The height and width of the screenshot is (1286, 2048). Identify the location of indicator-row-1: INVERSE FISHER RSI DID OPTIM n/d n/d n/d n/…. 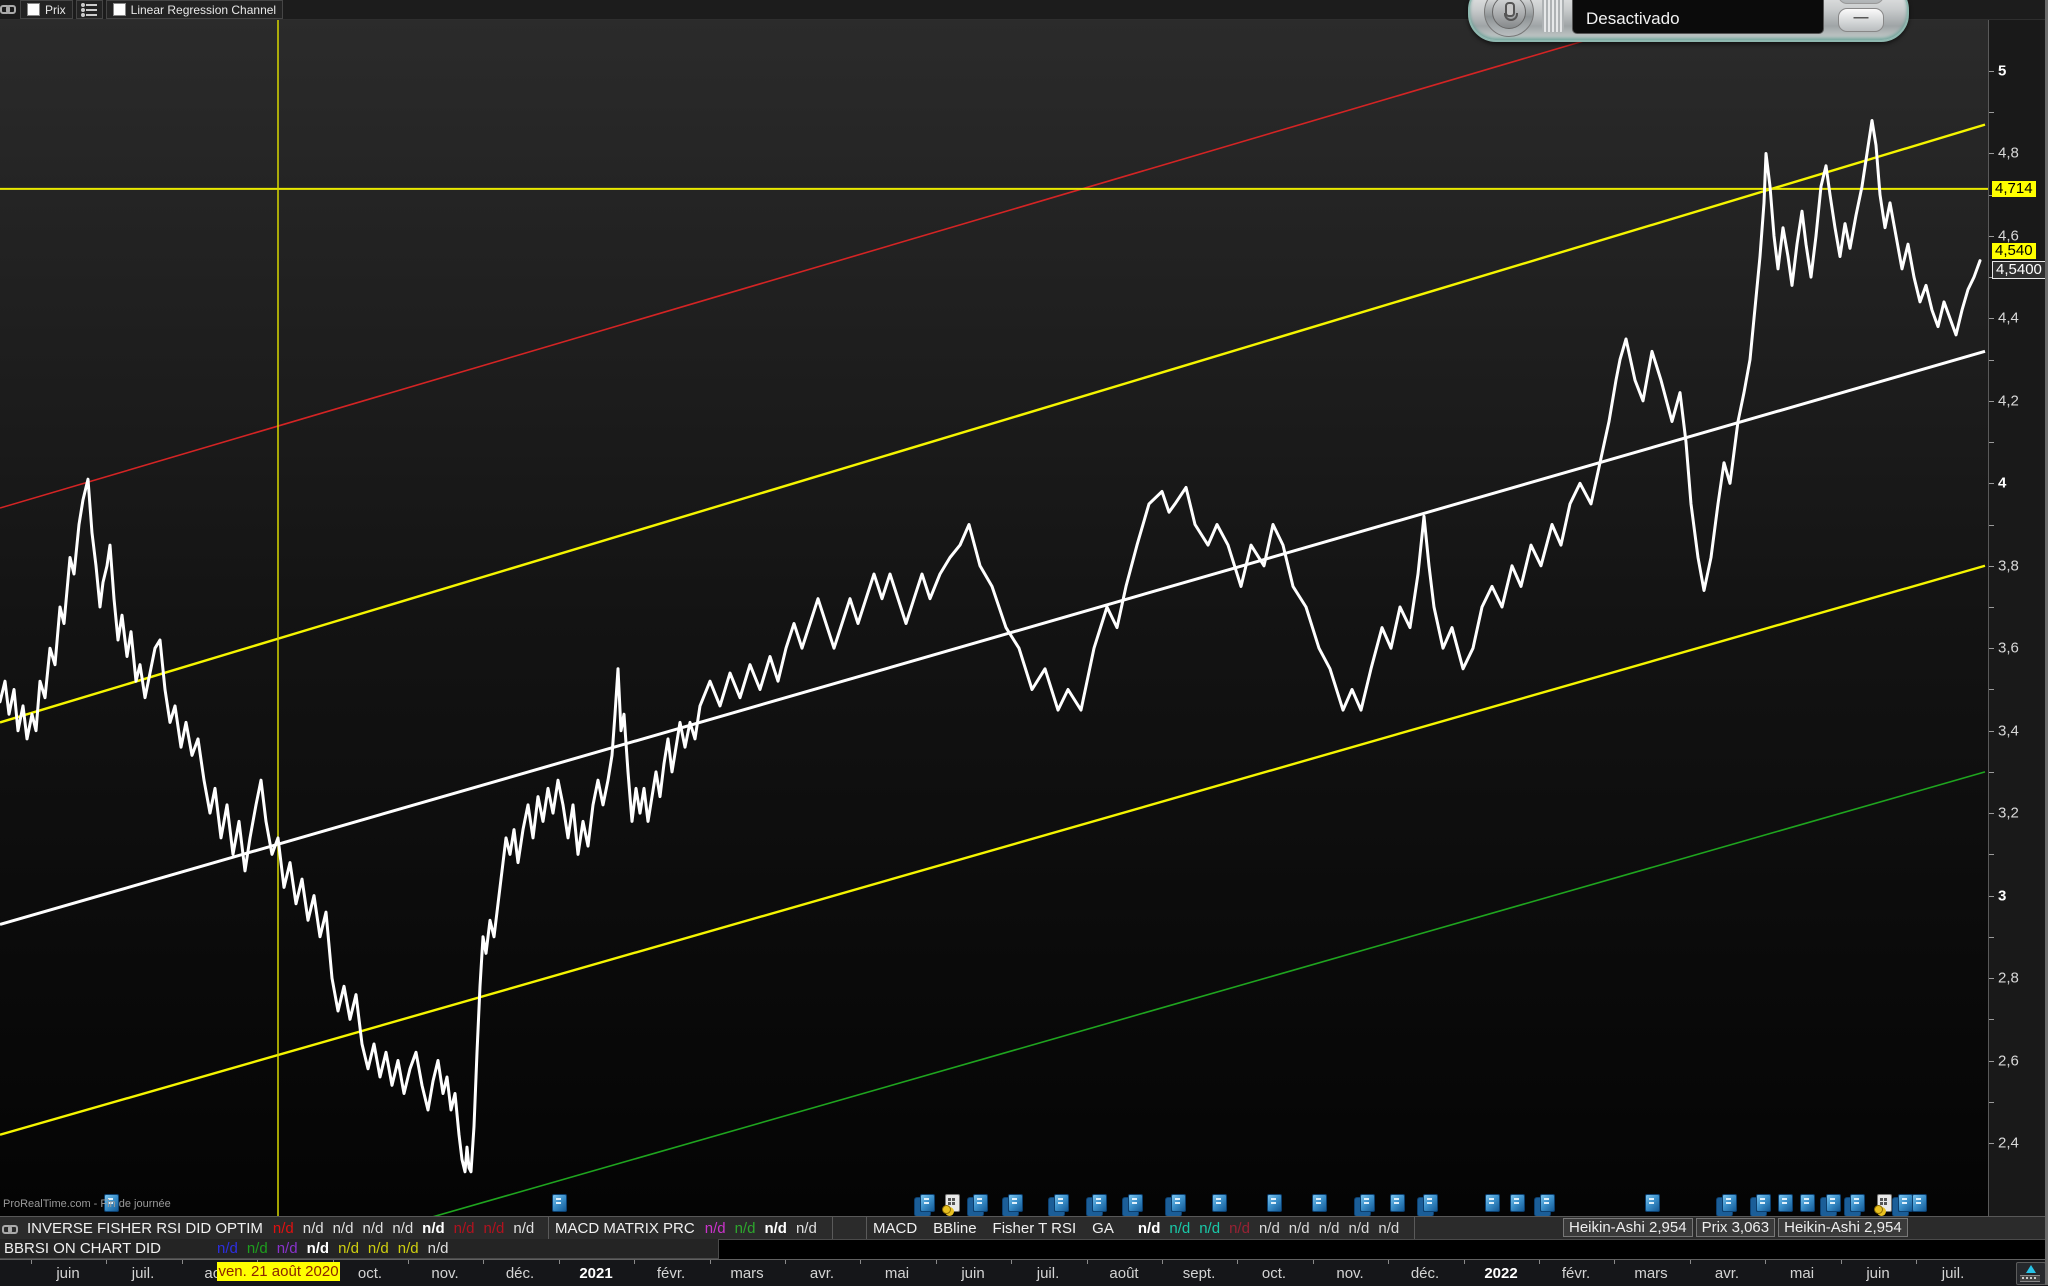
(1024, 1228).